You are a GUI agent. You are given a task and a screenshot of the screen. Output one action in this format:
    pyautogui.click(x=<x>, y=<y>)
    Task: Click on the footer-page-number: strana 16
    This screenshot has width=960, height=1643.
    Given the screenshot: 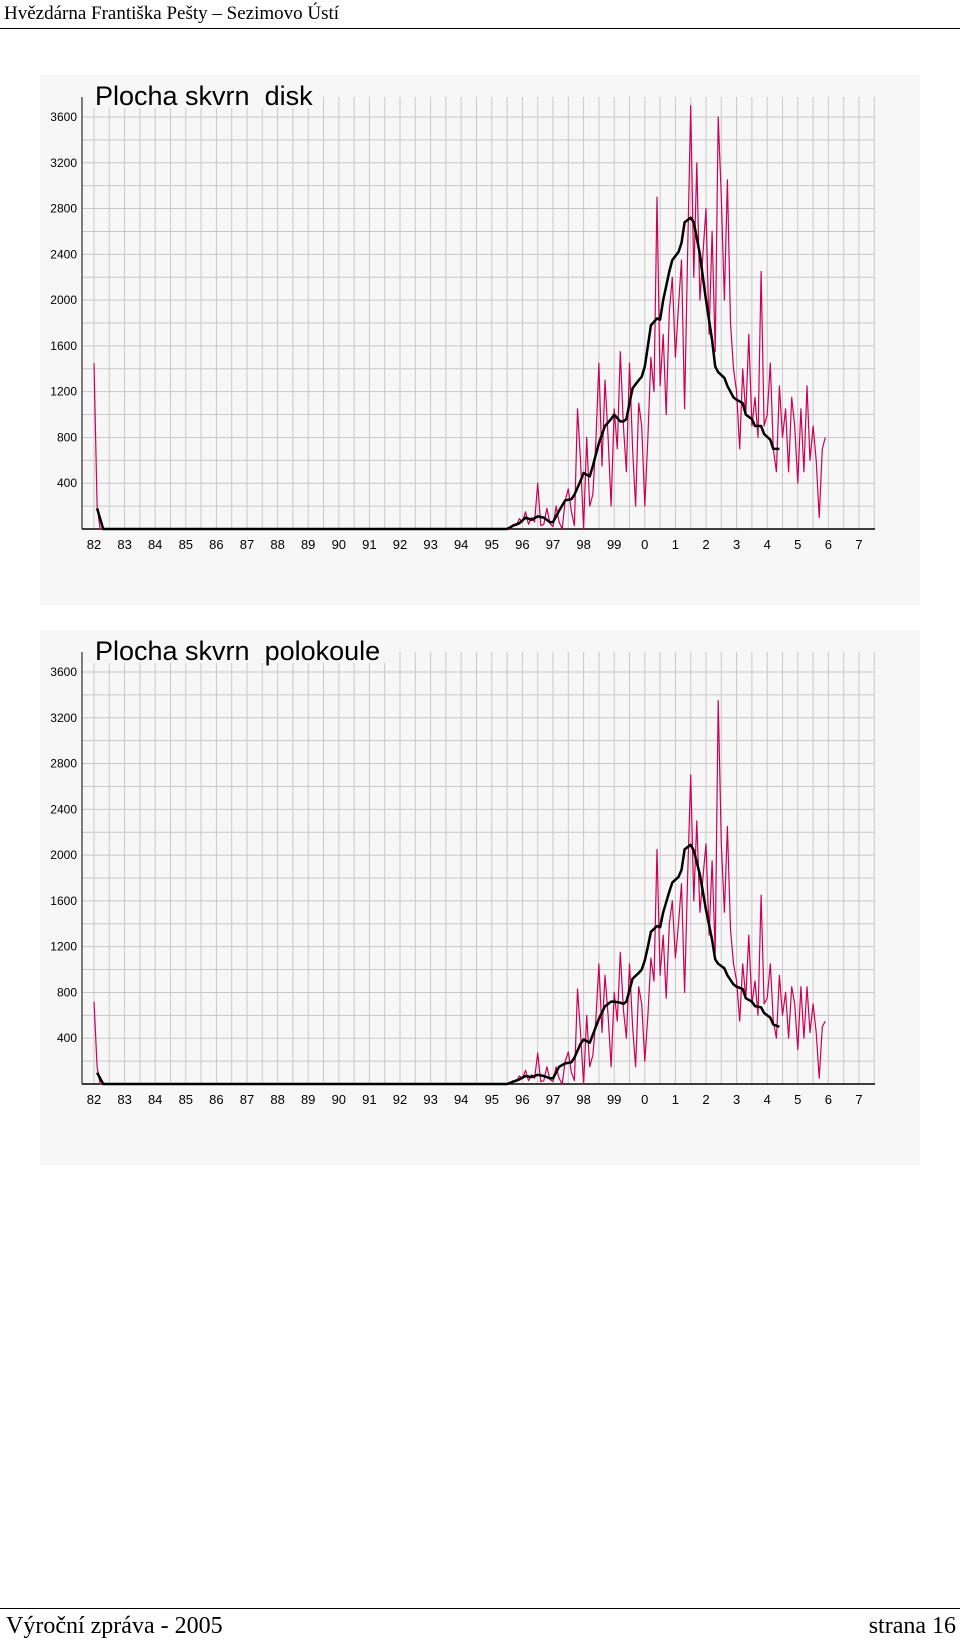 What is the action you would take?
    pyautogui.click(x=912, y=1626)
    